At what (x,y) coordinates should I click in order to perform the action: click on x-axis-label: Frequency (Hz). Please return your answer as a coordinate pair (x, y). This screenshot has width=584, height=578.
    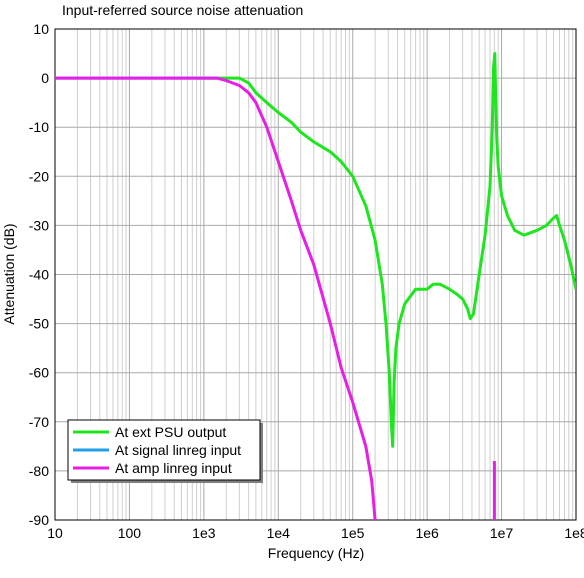
    Looking at the image, I should click on (316, 553).